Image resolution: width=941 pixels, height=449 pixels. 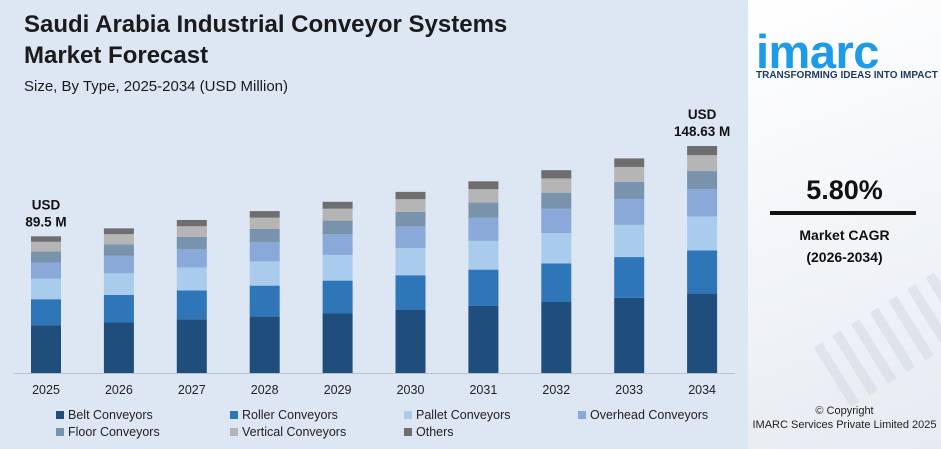 What do you see at coordinates (45, 221) in the screenshot?
I see `first-callout-line2: 89.5 M` at bounding box center [45, 221].